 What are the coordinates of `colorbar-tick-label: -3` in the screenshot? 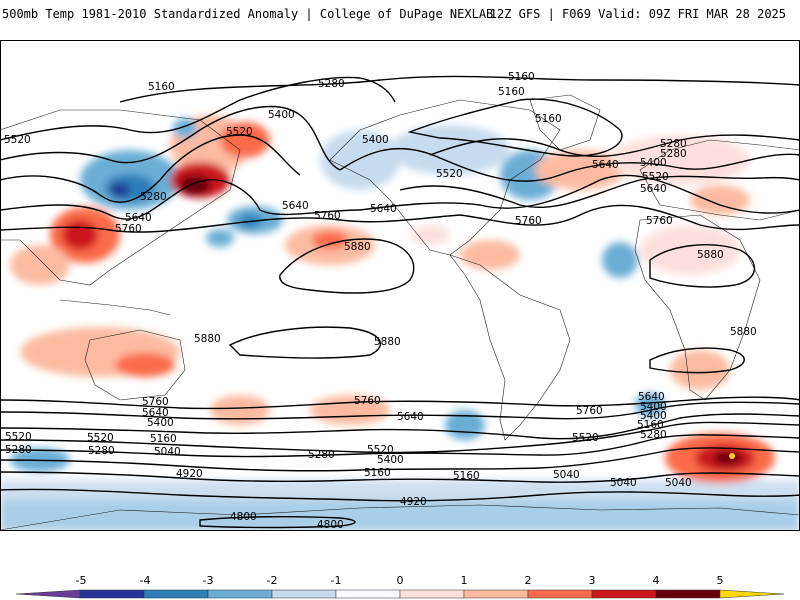 It's located at (208, 580).